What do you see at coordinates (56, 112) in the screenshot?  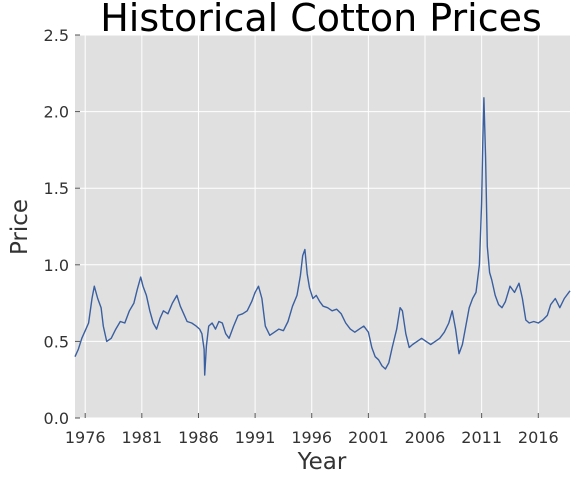 I see `y-tick-label: 2.0` at bounding box center [56, 112].